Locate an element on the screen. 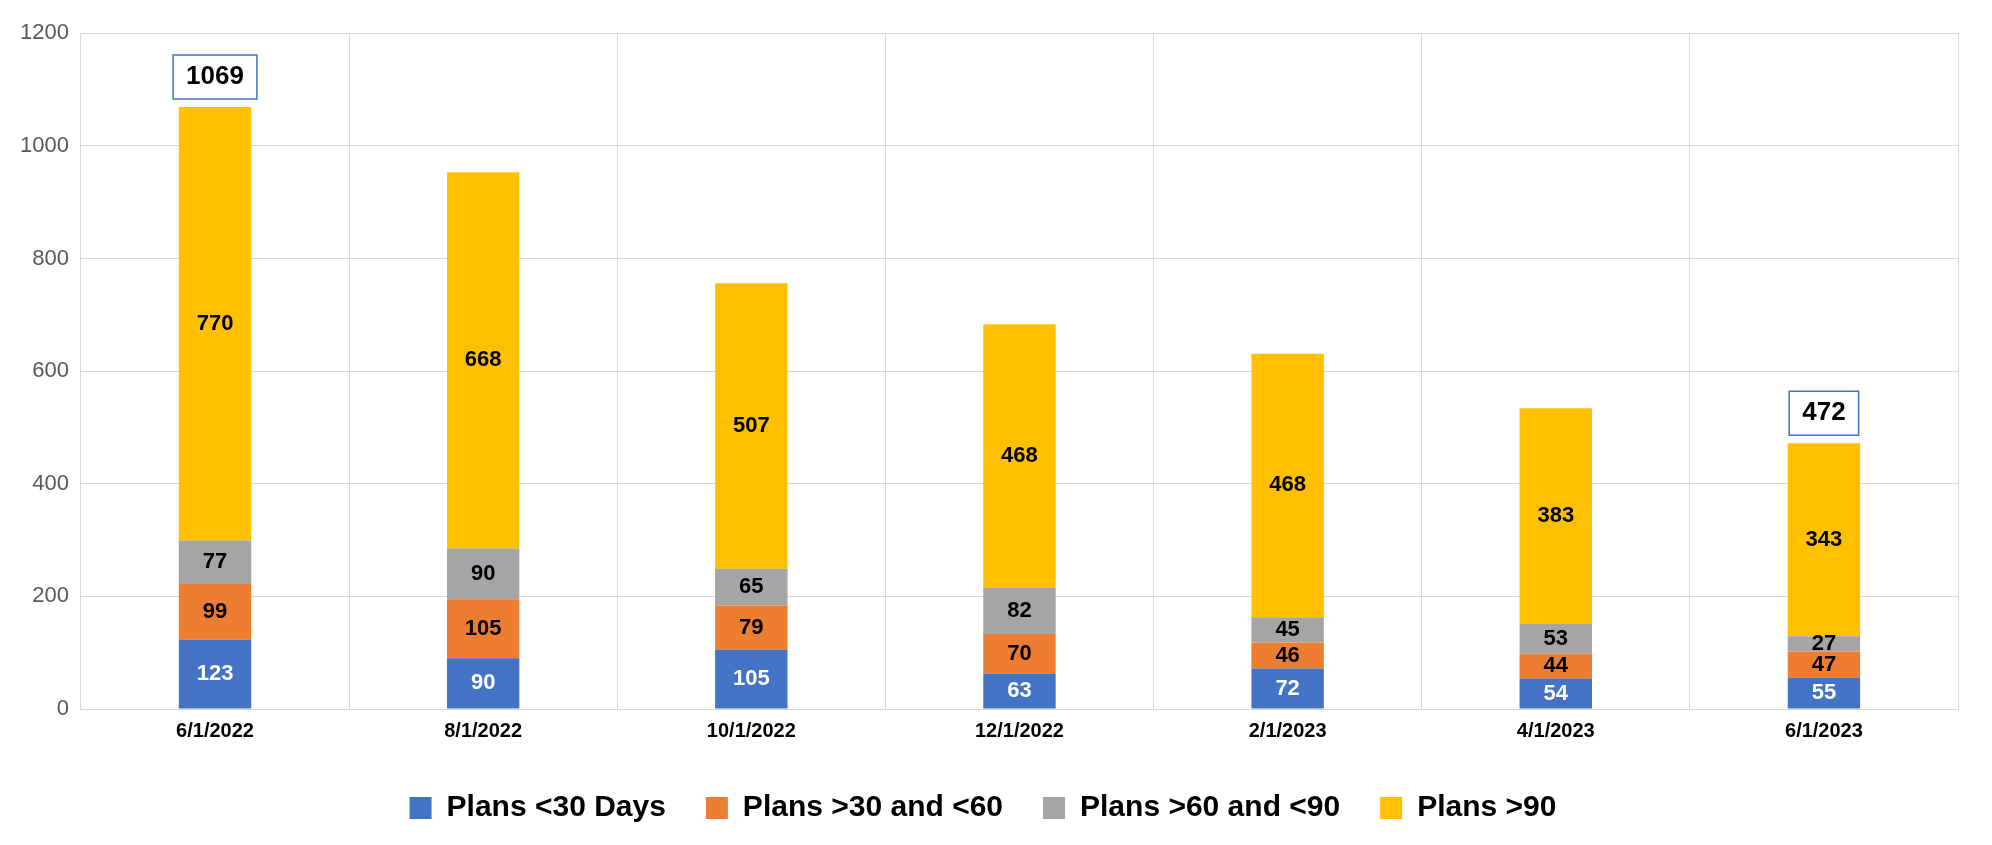  data-label: 770 is located at coordinates (215, 322).